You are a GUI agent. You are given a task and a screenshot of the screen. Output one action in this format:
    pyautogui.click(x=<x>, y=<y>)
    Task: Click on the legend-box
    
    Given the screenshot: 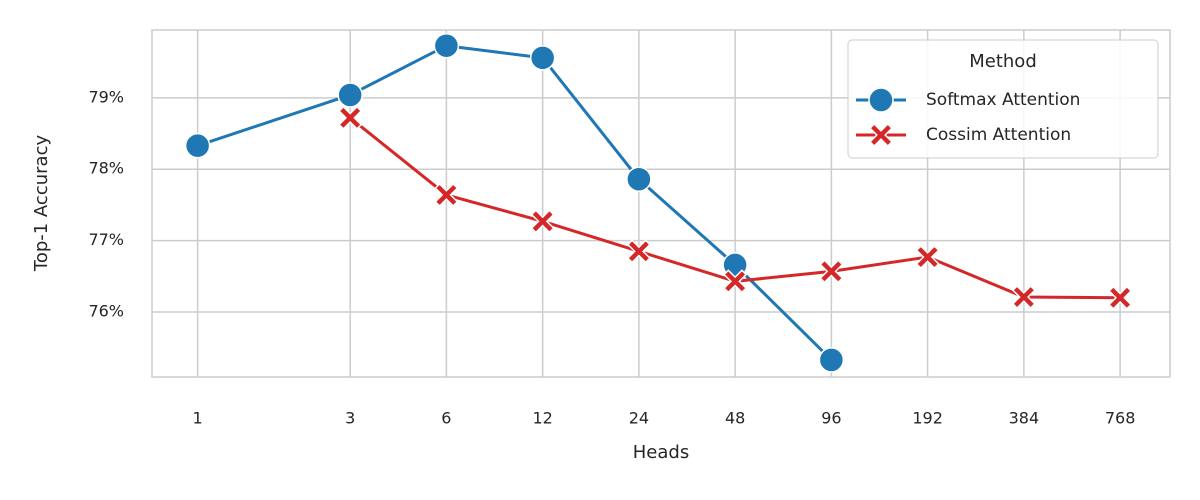 What is the action you would take?
    pyautogui.click(x=1003, y=99)
    